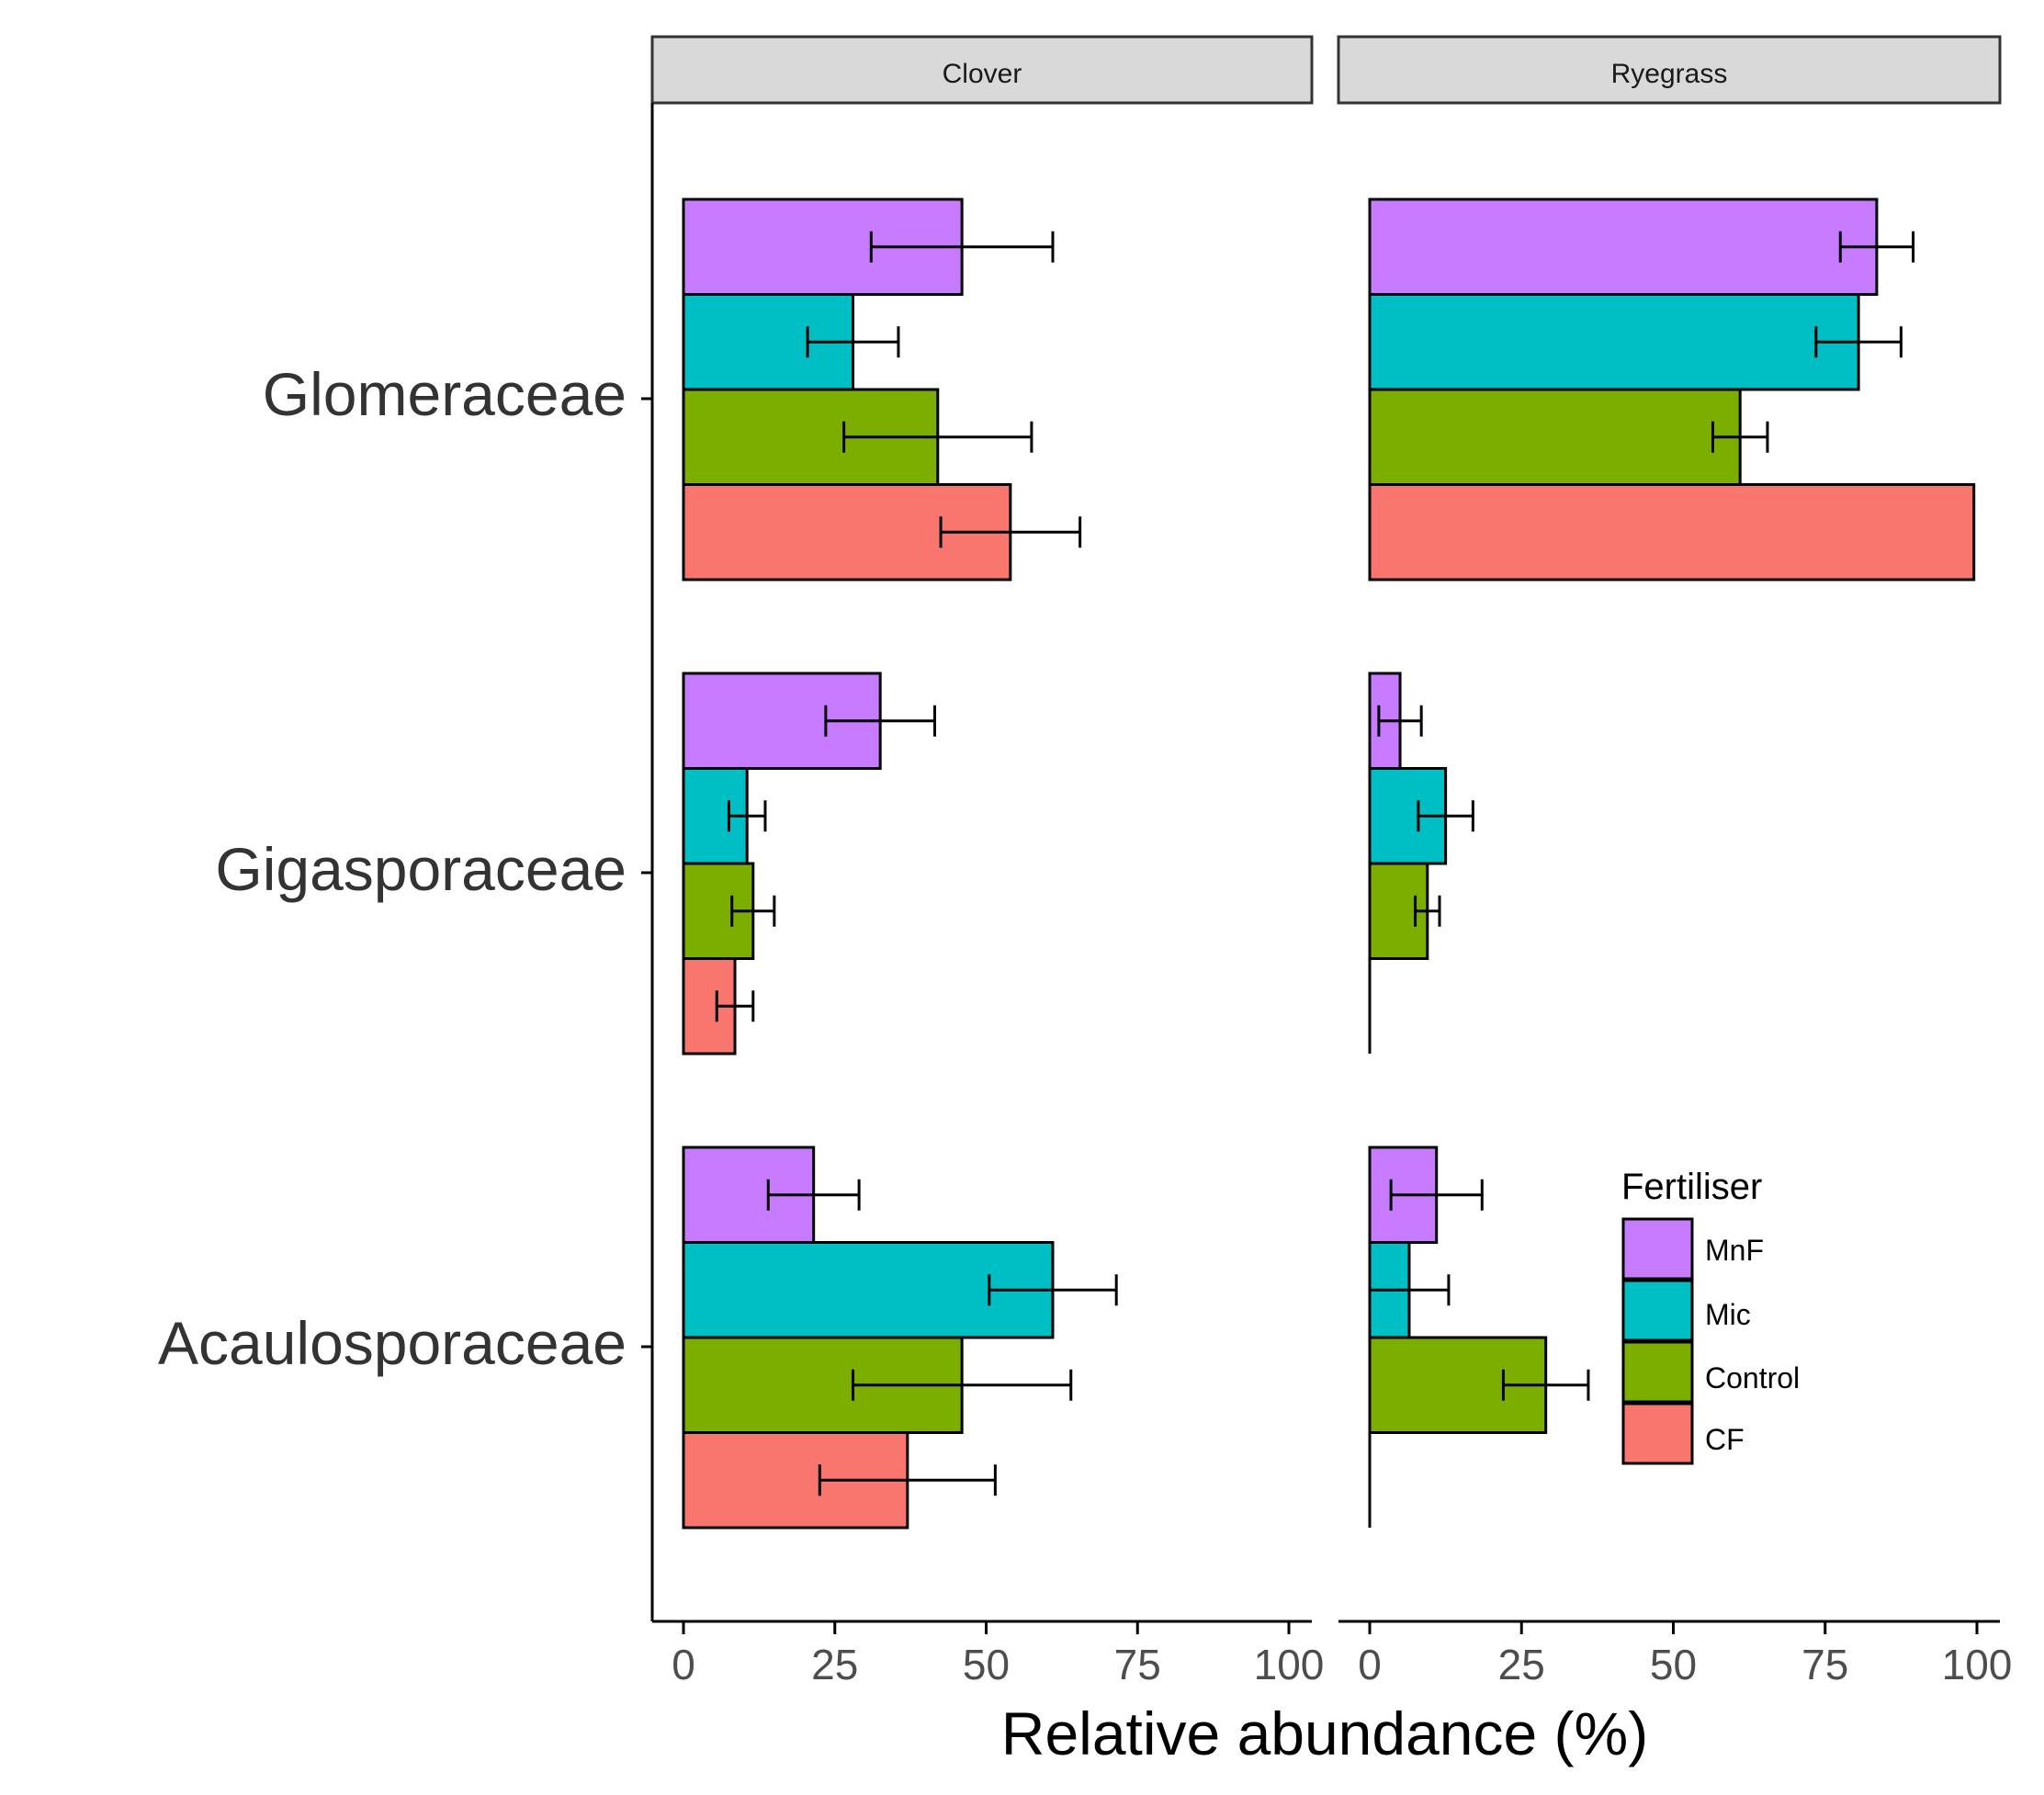  What do you see at coordinates (753, 911) in the screenshot?
I see `errorbar-clover-gigasporaceae-control` at bounding box center [753, 911].